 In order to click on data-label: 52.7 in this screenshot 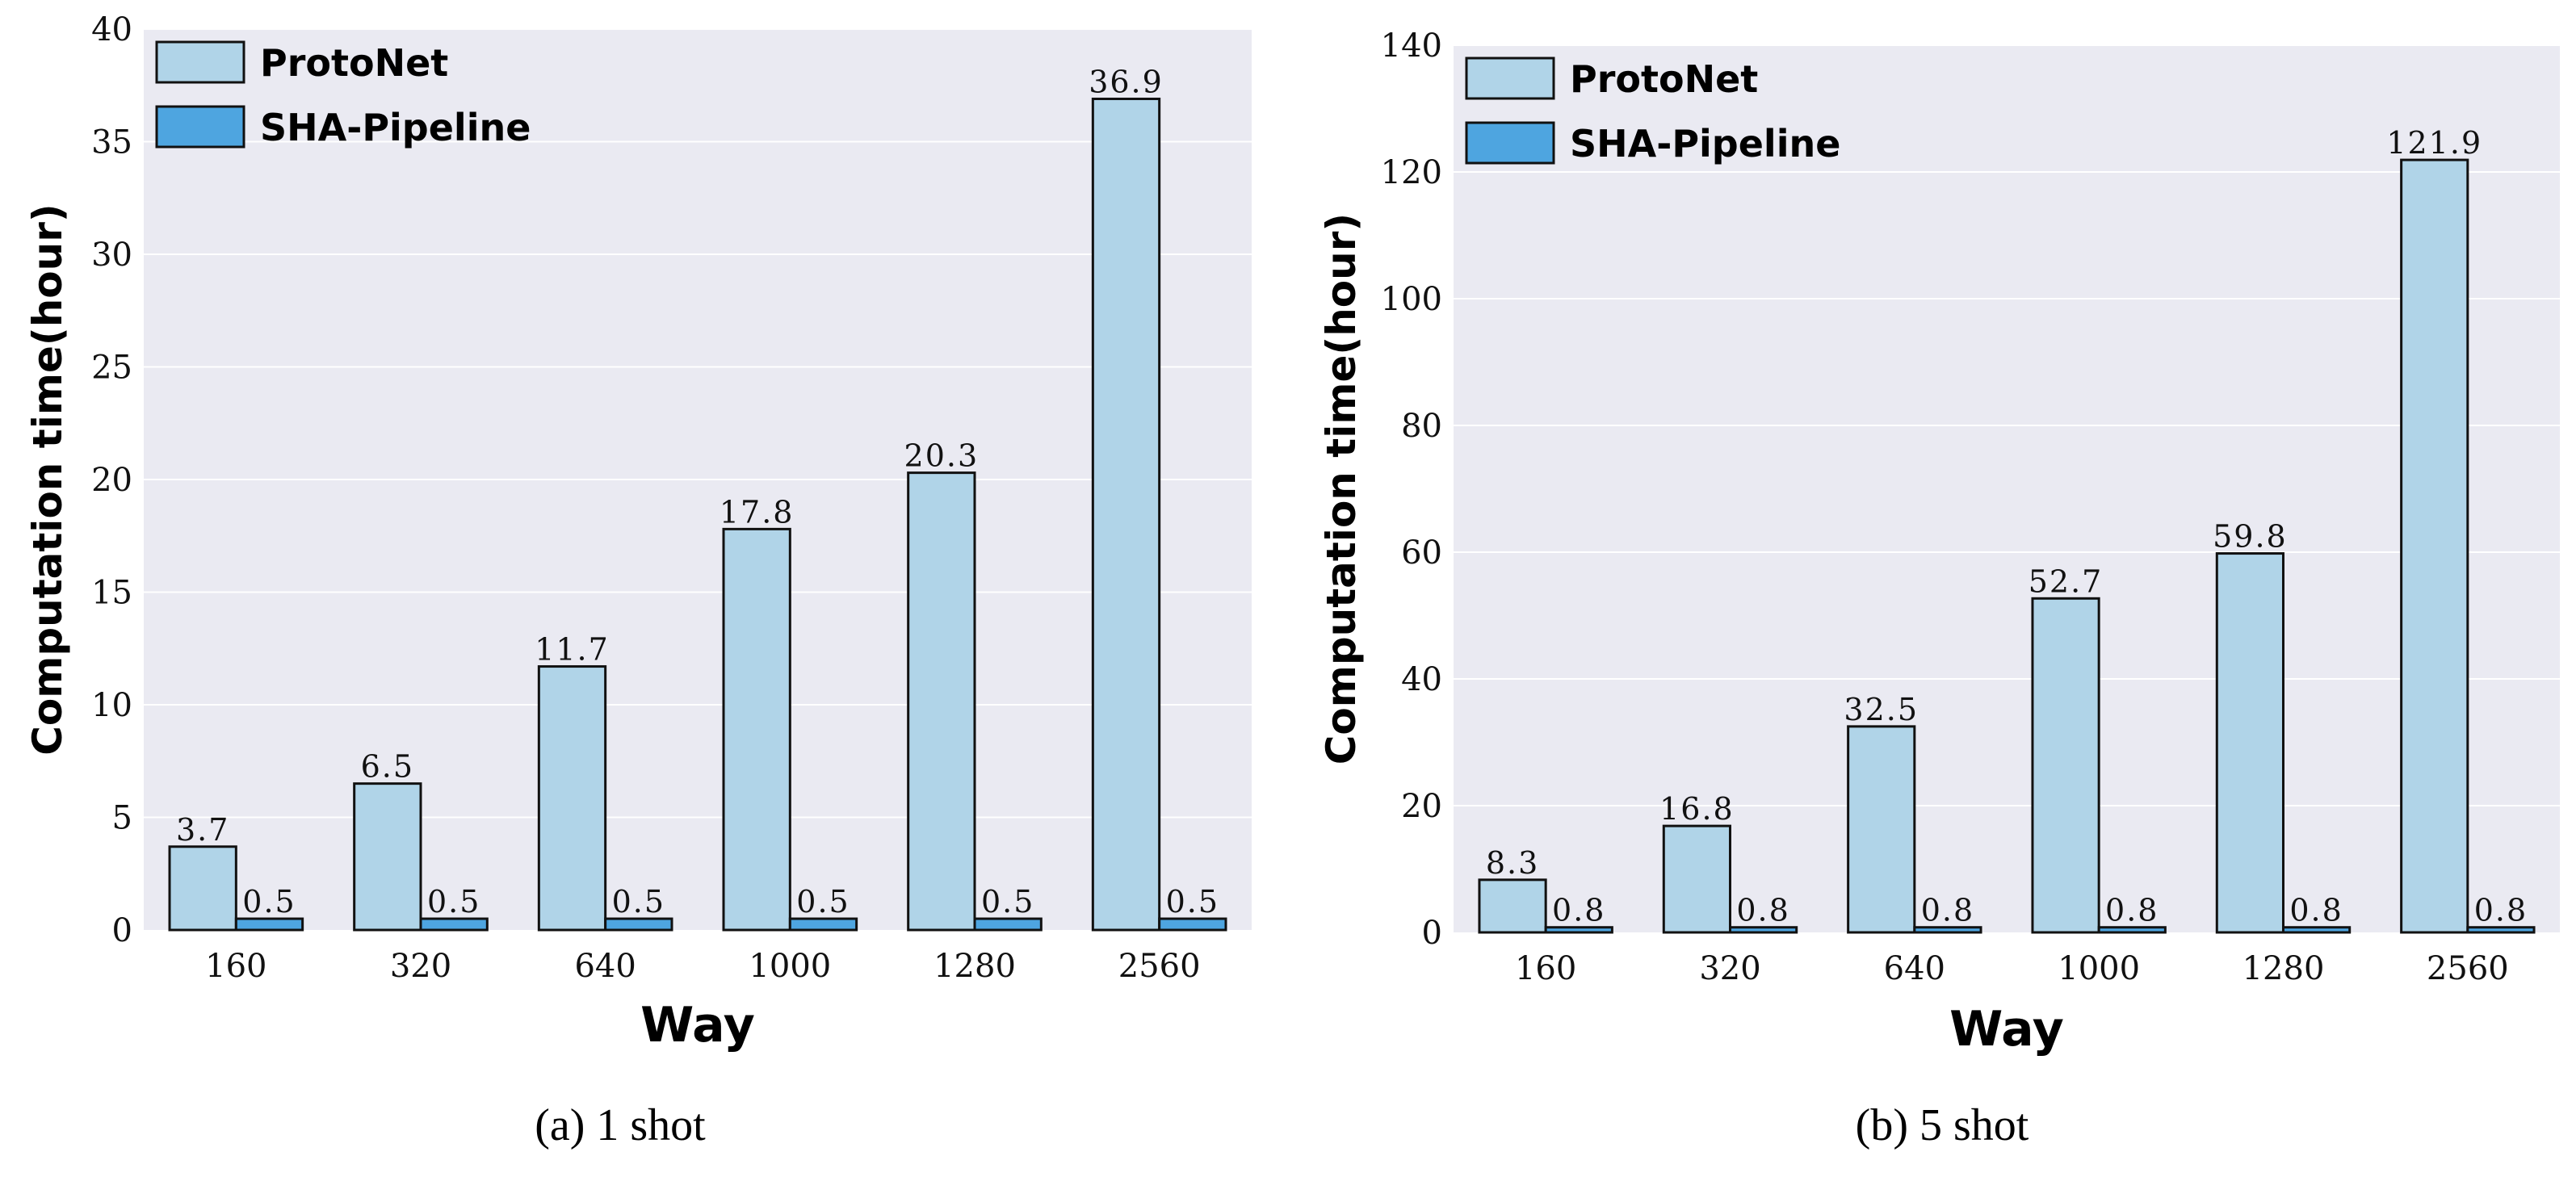, I will do `click(2066, 581)`.